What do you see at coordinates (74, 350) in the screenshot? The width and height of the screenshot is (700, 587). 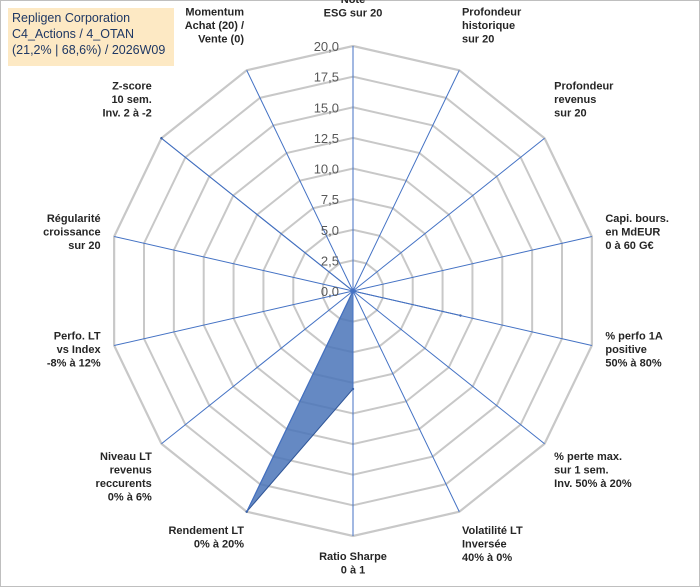 I see `axis-label-10: Perfo. LT vs Index -8% à 12%` at bounding box center [74, 350].